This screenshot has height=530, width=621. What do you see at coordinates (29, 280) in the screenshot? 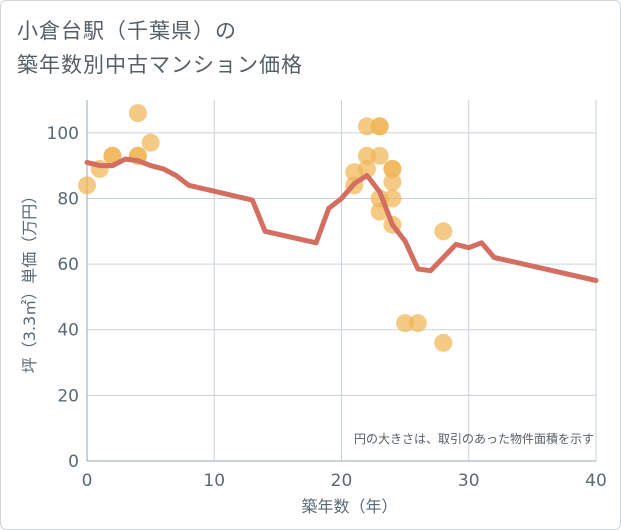
I see `y-axis-title: 坪（3.3㎡）単価（万円）` at bounding box center [29, 280].